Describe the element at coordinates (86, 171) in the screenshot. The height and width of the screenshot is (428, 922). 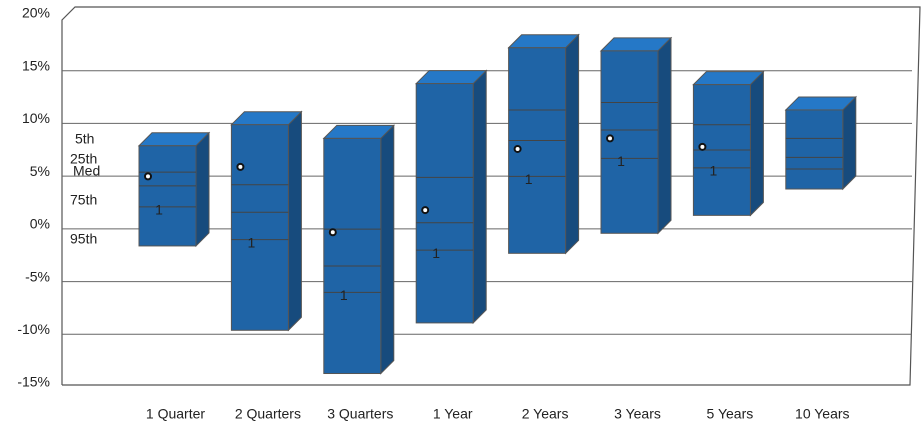
I see `legend-label: Med` at that location.